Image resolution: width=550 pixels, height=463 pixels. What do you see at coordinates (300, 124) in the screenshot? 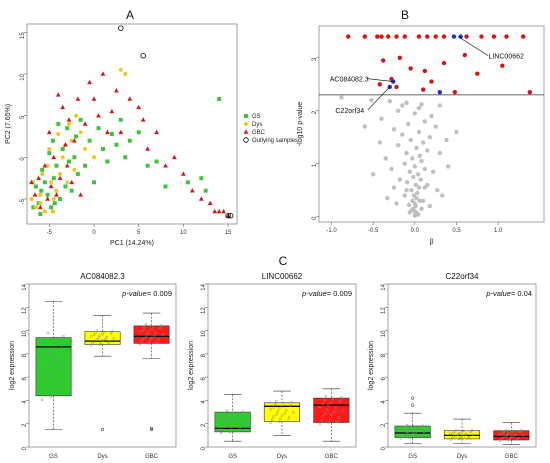
I see `volcano-ylabel: -log10 p-value` at bounding box center [300, 124].